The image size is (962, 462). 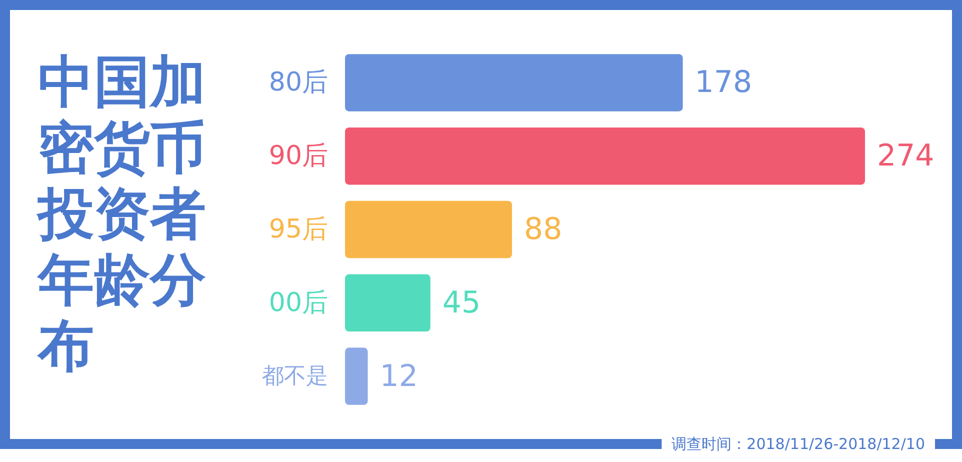 What do you see at coordinates (905, 156) in the screenshot?
I see `data-label: 274` at bounding box center [905, 156].